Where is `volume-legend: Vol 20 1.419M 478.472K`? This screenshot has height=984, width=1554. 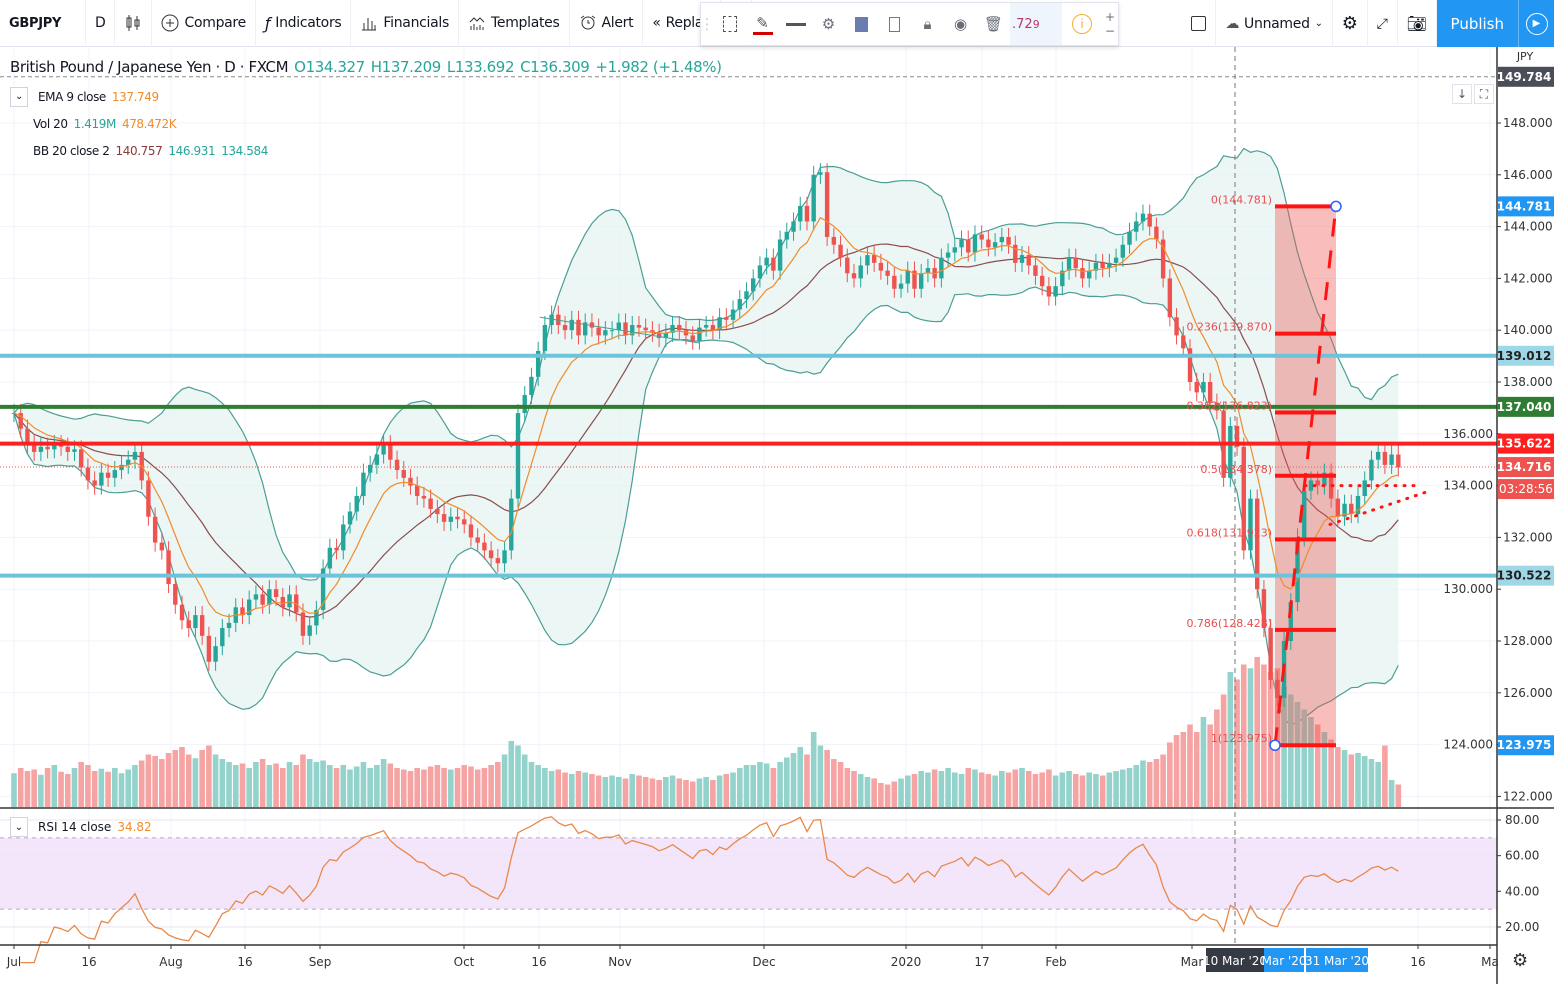
volume-legend: Vol 20 1.419M 478.472K is located at coordinates (366, 123).